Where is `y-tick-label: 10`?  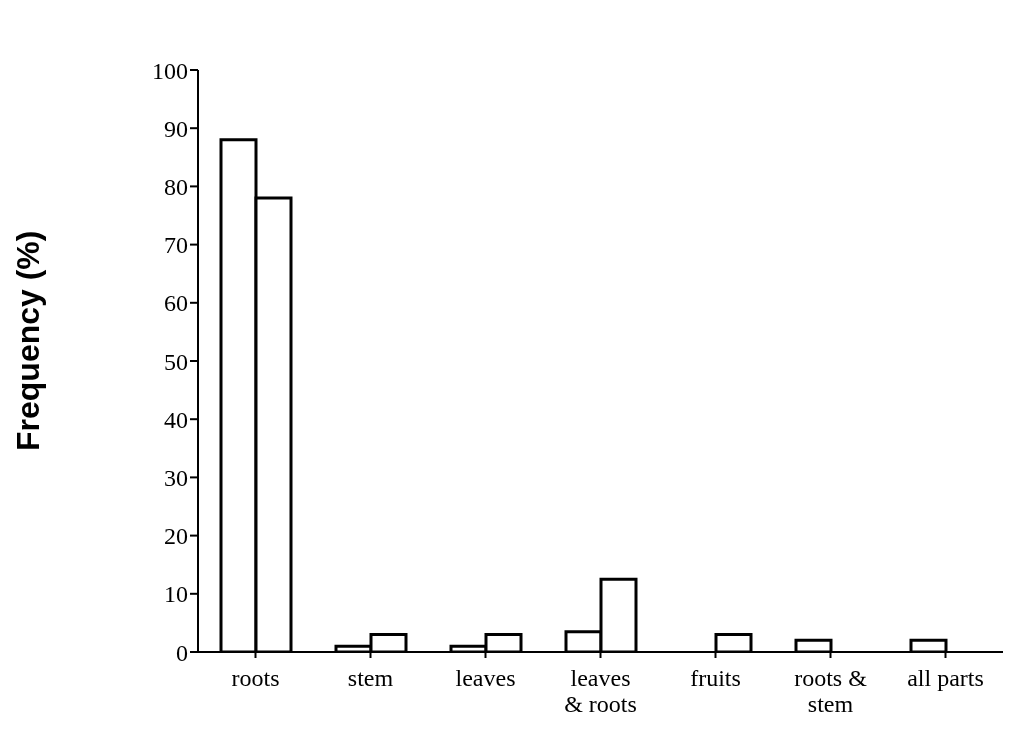 y-tick-label: 10 is located at coordinates (176, 594).